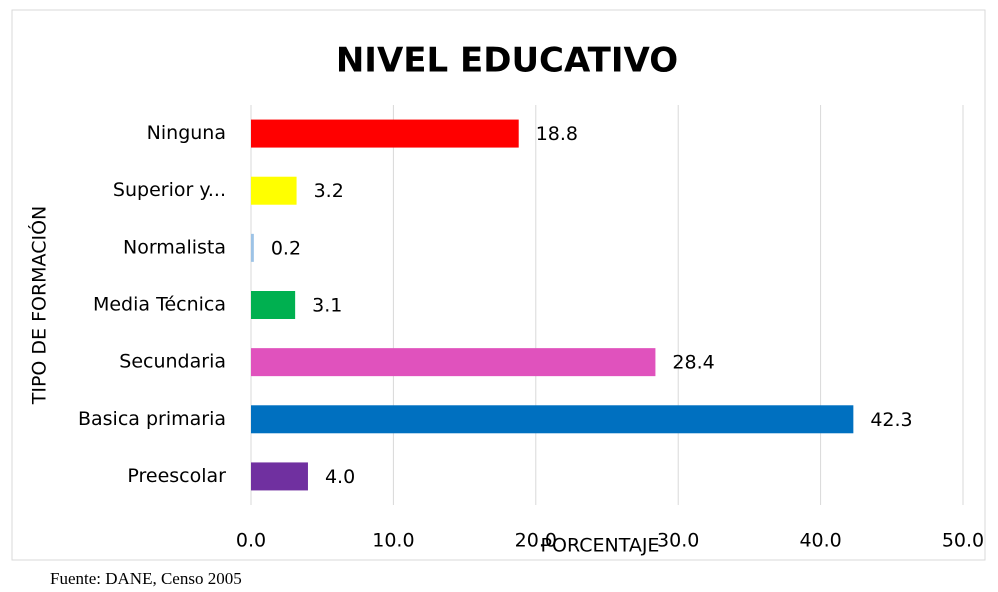 The height and width of the screenshot is (592, 998). I want to click on x-axis-title: PORCENTAJE, so click(600, 546).